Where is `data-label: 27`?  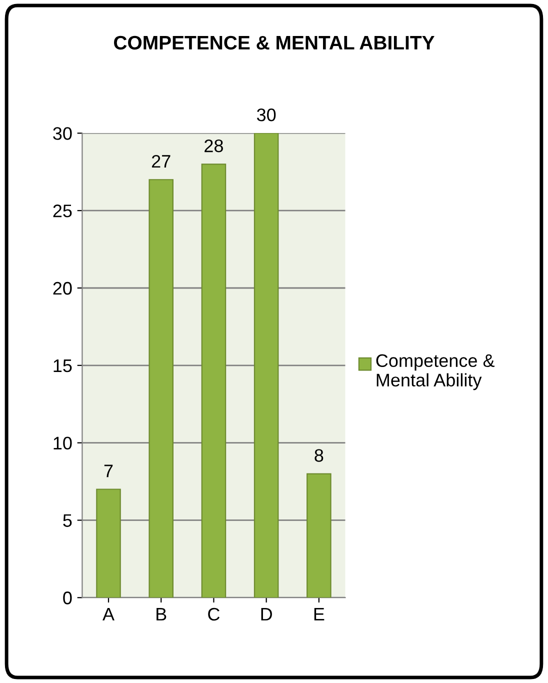
data-label: 27 is located at coordinates (161, 161).